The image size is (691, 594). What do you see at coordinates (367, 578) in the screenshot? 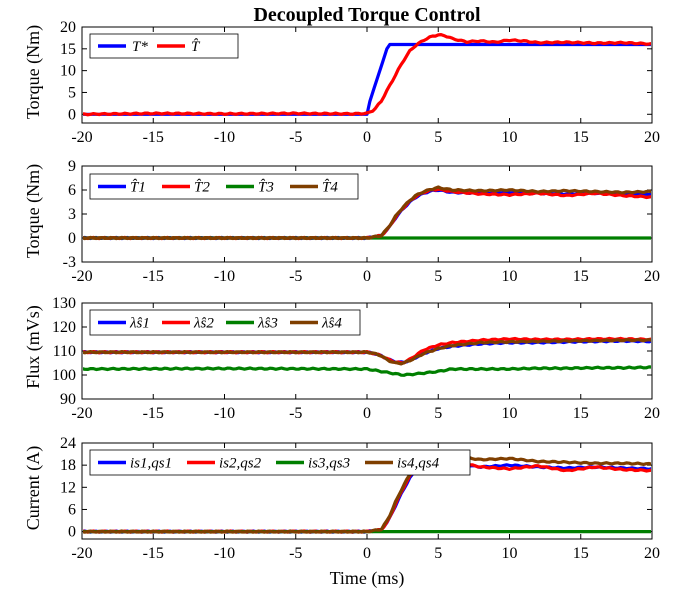
I see `x-axis-label: Time (ms)` at bounding box center [367, 578].